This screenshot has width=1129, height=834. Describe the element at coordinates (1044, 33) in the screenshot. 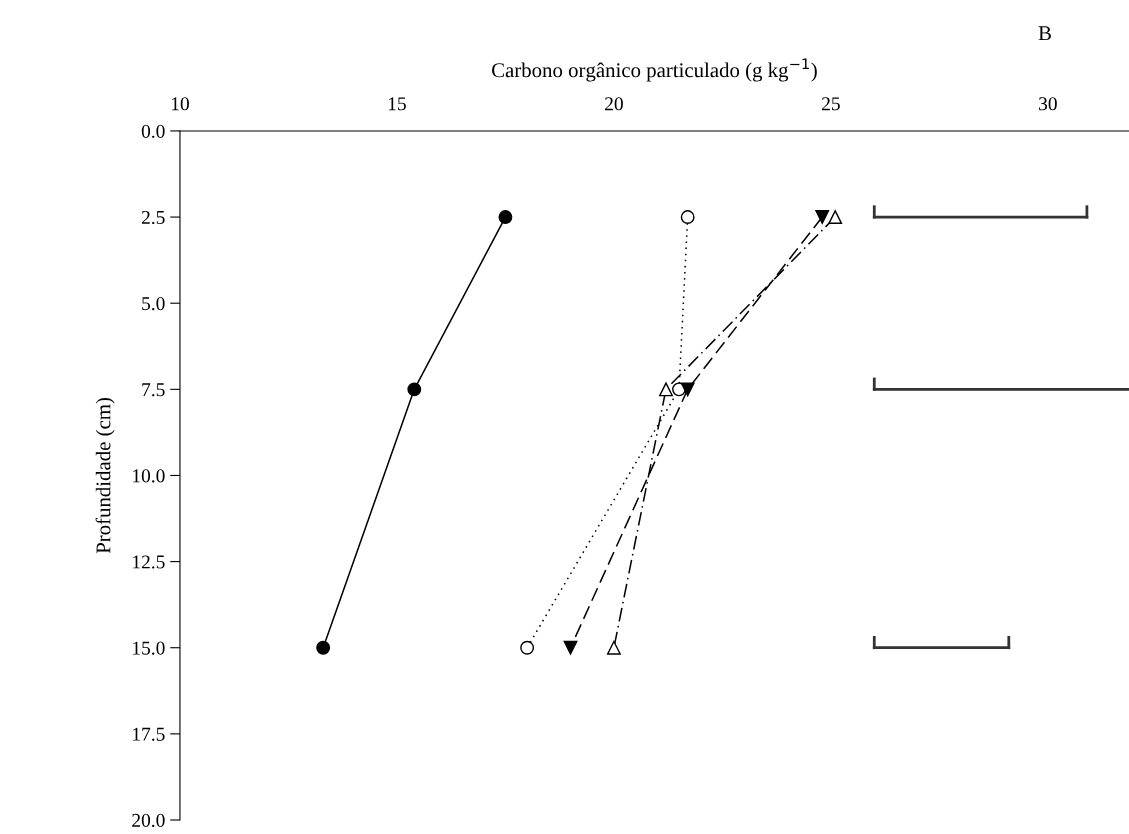

I see `text: B` at that location.